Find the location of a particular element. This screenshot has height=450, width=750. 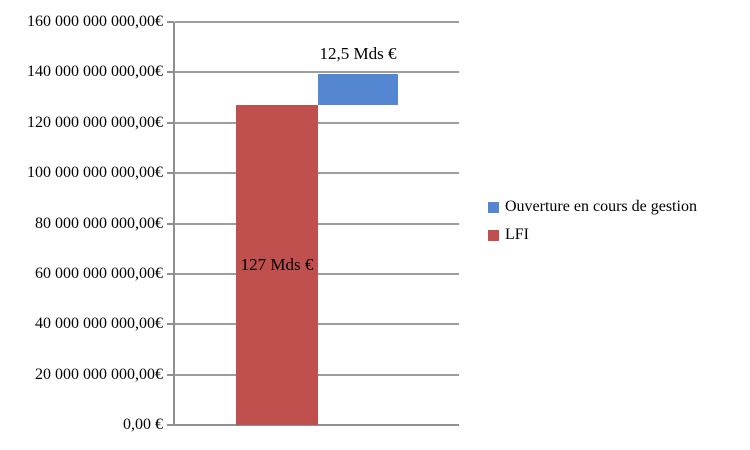

x-axis-line is located at coordinates (313, 425).